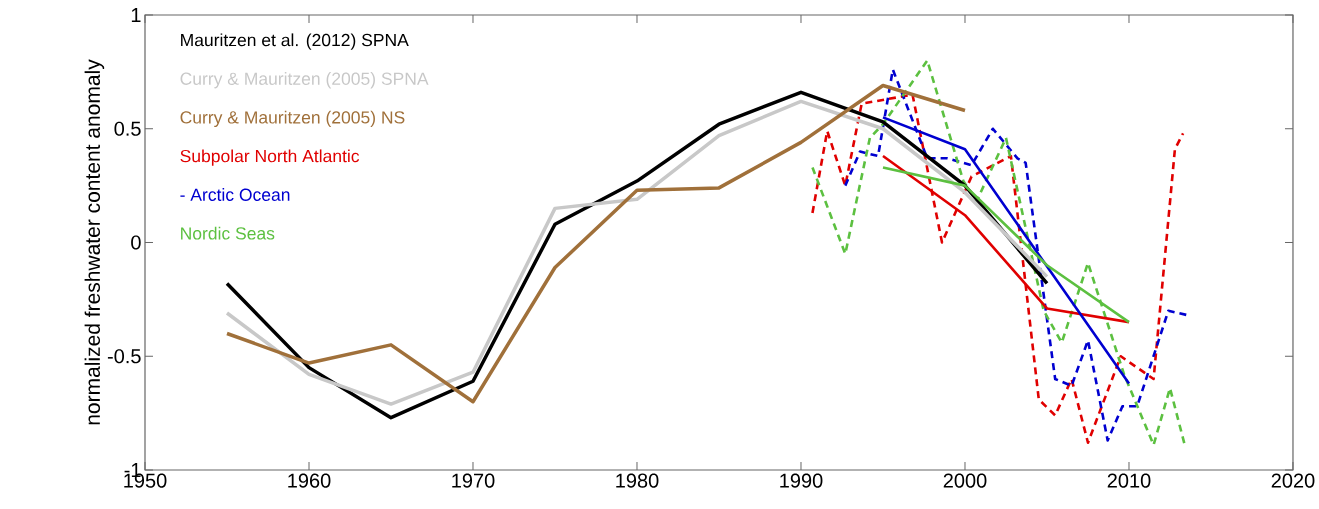 Image resolution: width=1319 pixels, height=509 pixels. I want to click on x-tick-label: 2020, so click(1293, 480).